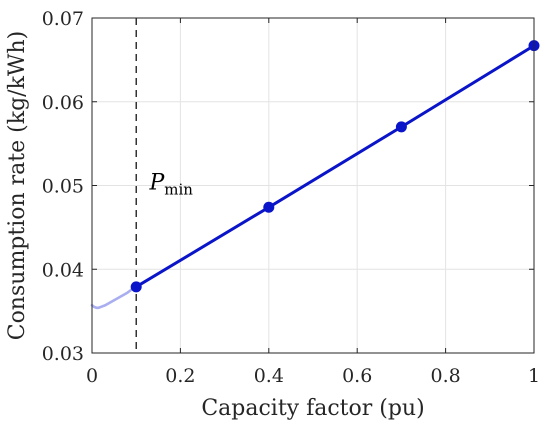 The height and width of the screenshot is (428, 550). I want to click on y-tick-label: 0.07, so click(63, 19).